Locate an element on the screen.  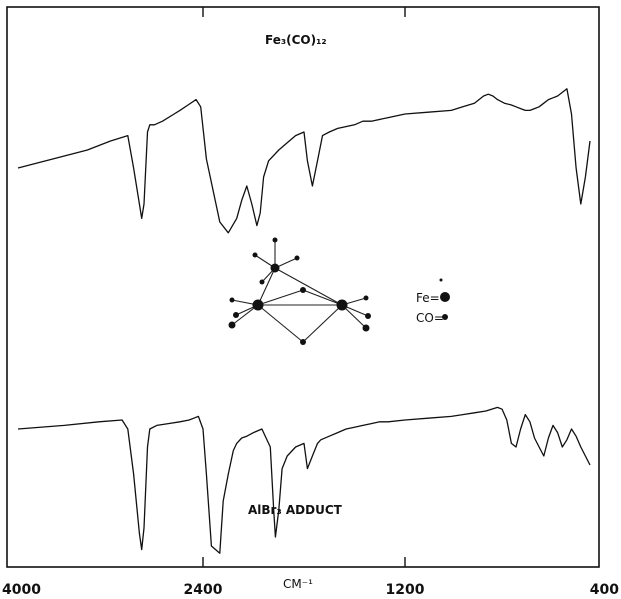
series-label-albr3-adduct: AlBr₃ ADDUCT is located at coordinates (295, 510).